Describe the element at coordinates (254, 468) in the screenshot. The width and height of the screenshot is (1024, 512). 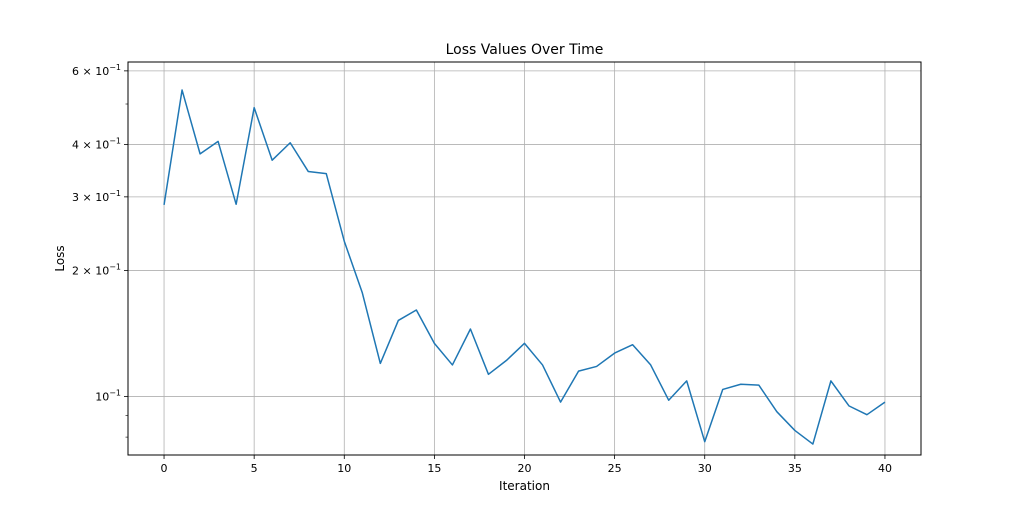
I see `x-tick-label: 5` at that location.